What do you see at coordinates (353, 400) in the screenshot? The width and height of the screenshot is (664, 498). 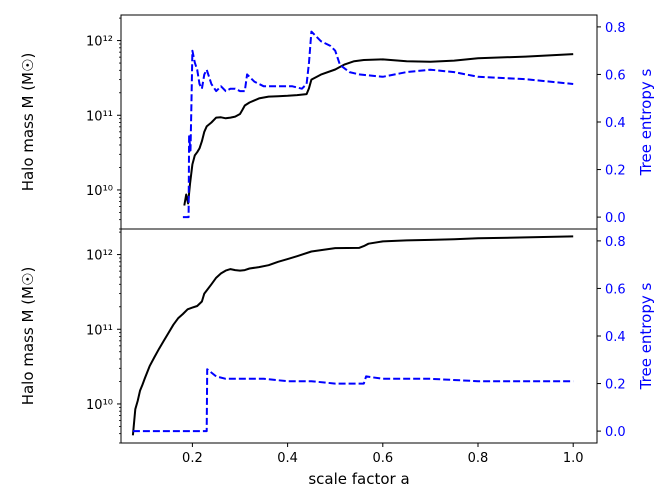 I see `tree-entropy-line` at bounding box center [353, 400].